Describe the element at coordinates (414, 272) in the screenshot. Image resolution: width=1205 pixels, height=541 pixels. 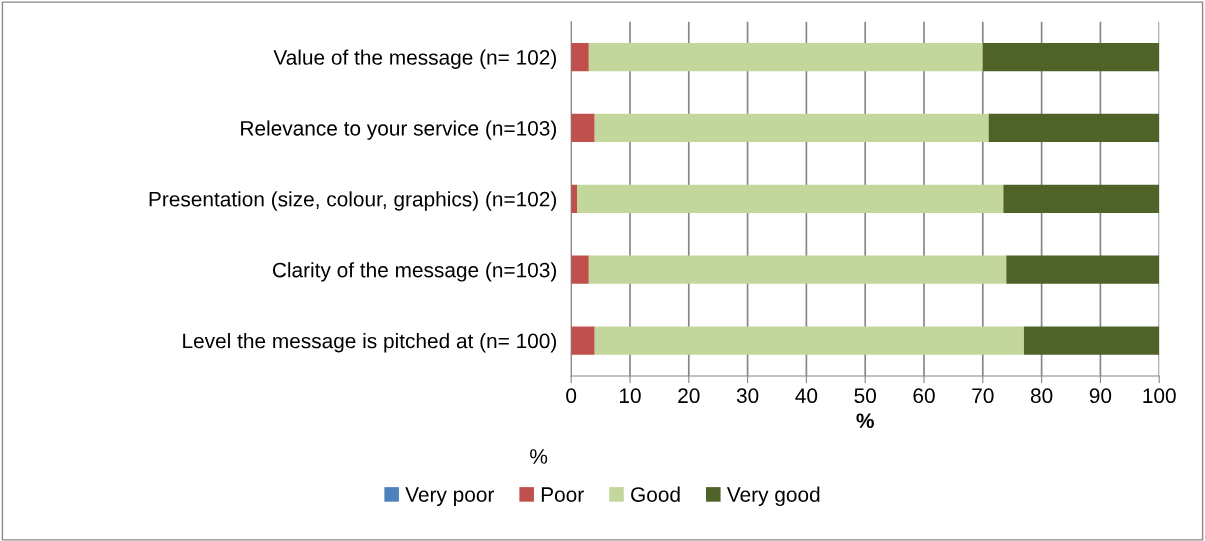
I see `y-tick-label: Clarity of the message (n=103)` at that location.